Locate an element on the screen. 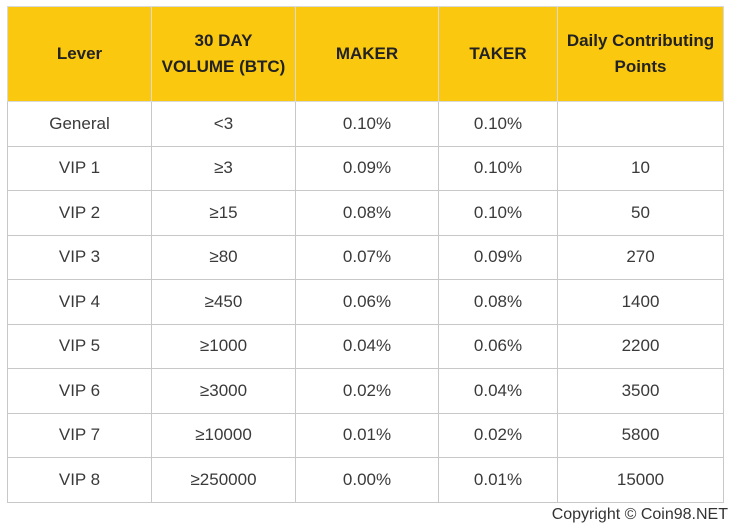 This screenshot has height=526, width=734. cell-maker: 0.04% is located at coordinates (367, 346).